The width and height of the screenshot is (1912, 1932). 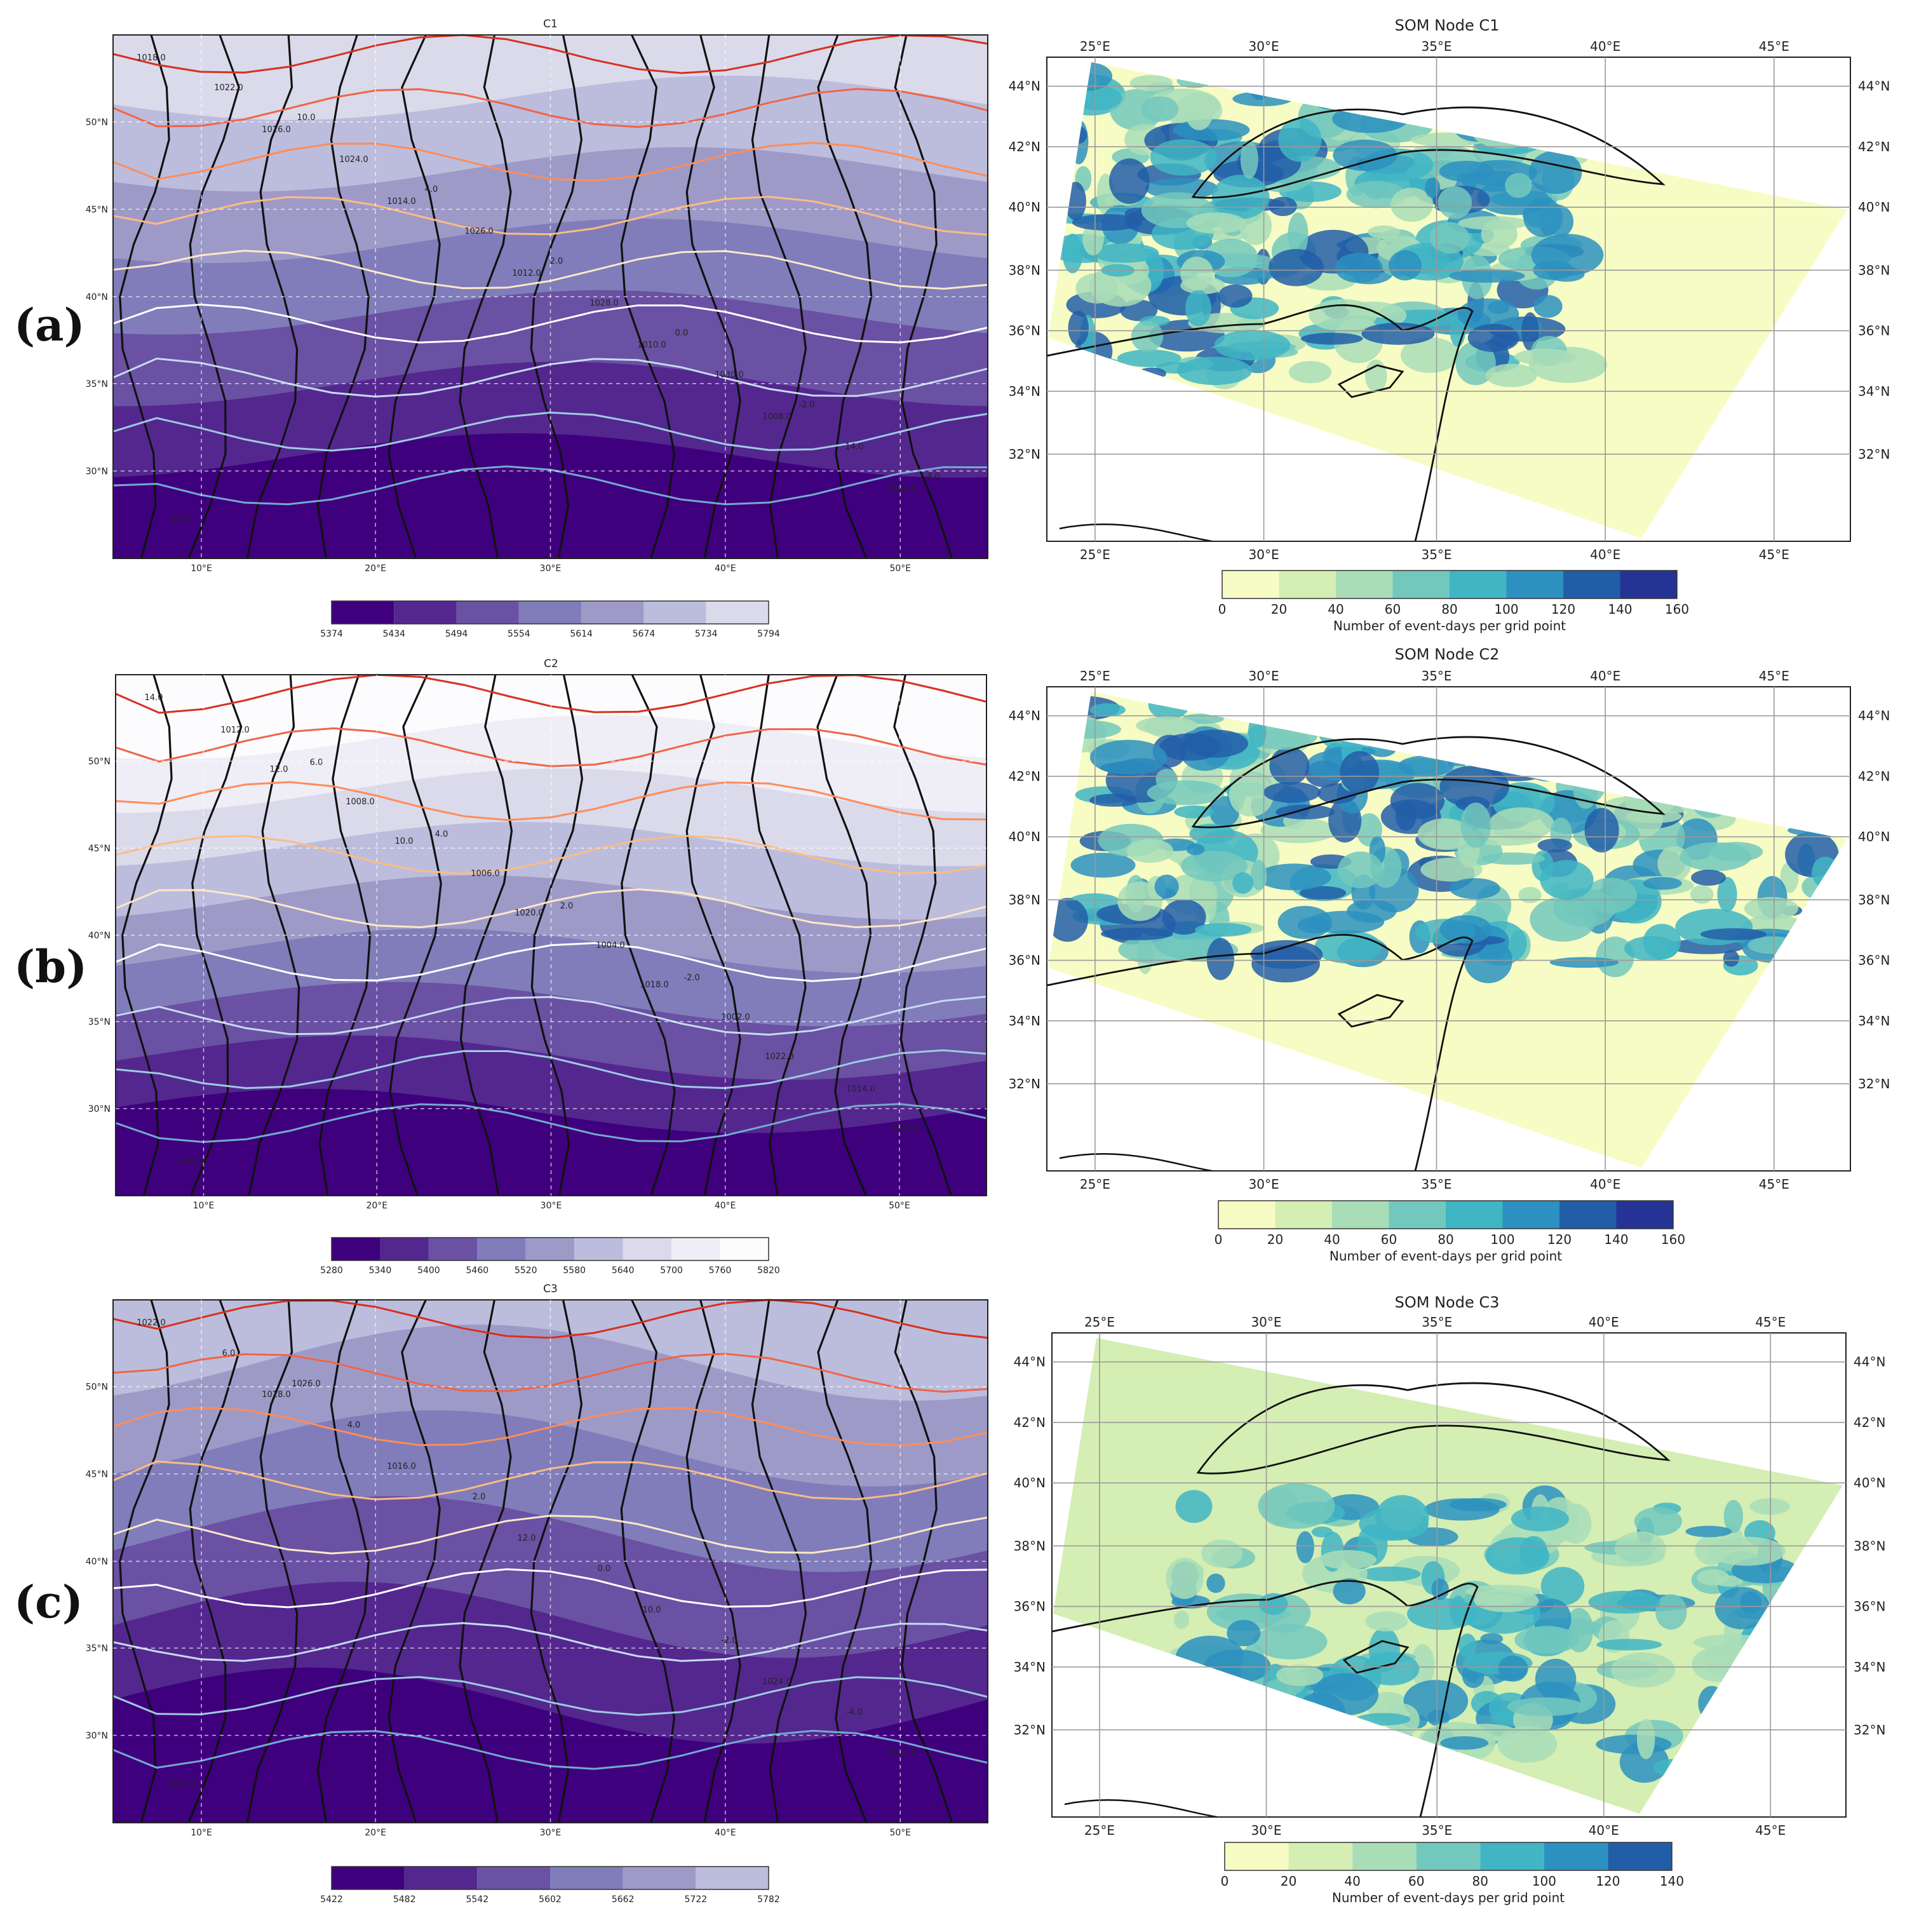 I want to click on lat-tick-label-right: 44°N, so click(x=1870, y=1362).